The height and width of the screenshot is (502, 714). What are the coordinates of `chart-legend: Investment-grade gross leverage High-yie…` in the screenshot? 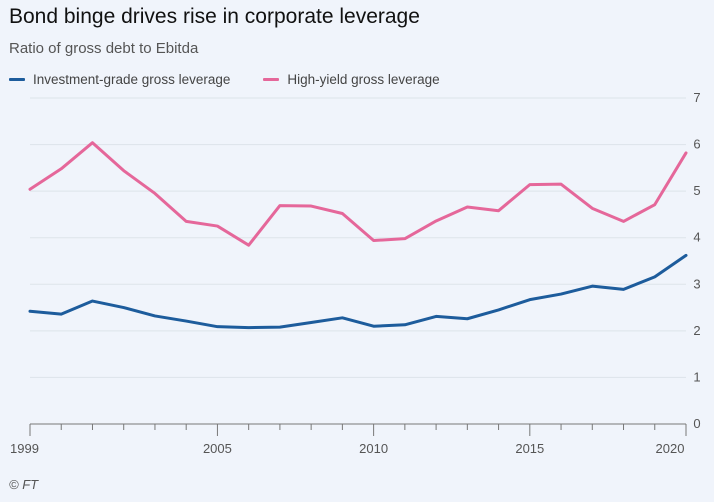 It's located at (241, 79).